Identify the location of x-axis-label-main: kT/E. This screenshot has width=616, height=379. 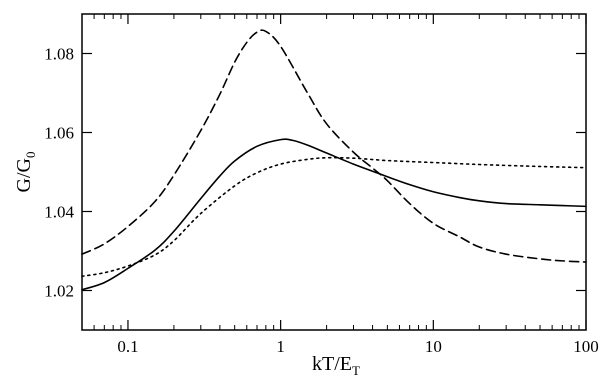
(332, 364).